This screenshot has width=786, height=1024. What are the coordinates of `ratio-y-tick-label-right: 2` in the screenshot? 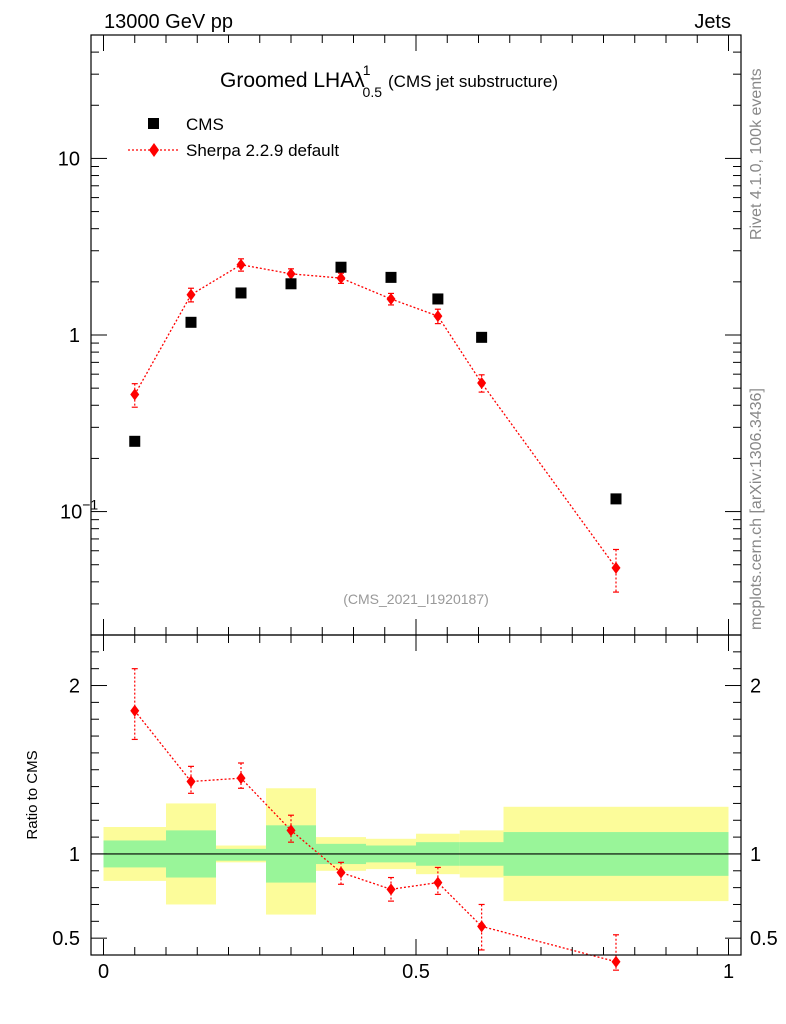 It's located at (755, 687).